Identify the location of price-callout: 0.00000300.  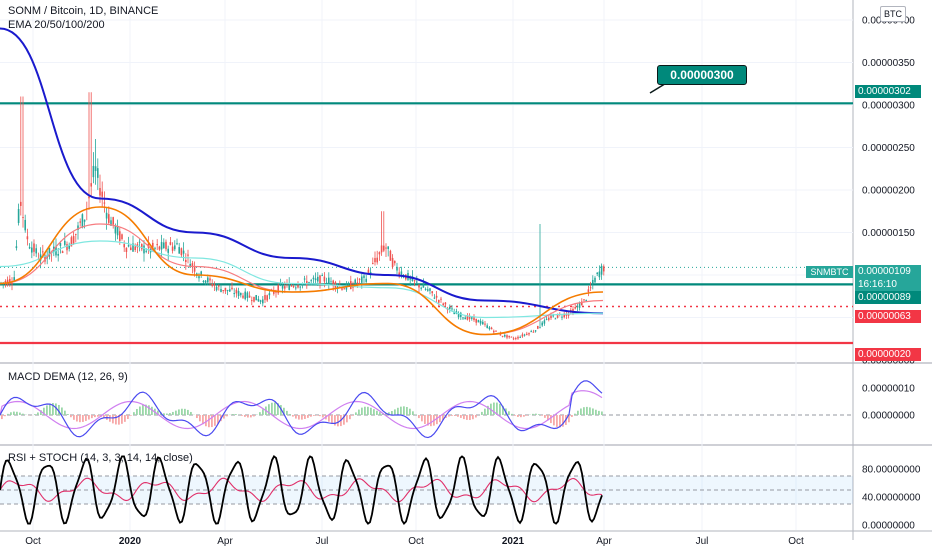
(702, 75).